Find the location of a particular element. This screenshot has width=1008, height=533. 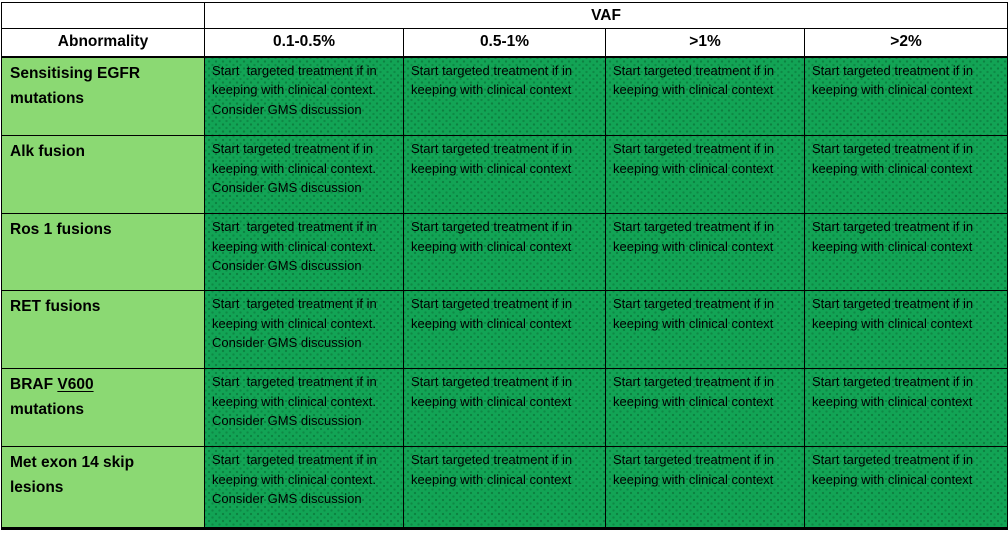

braf-label-prefix: BRAF is located at coordinates (34, 384).